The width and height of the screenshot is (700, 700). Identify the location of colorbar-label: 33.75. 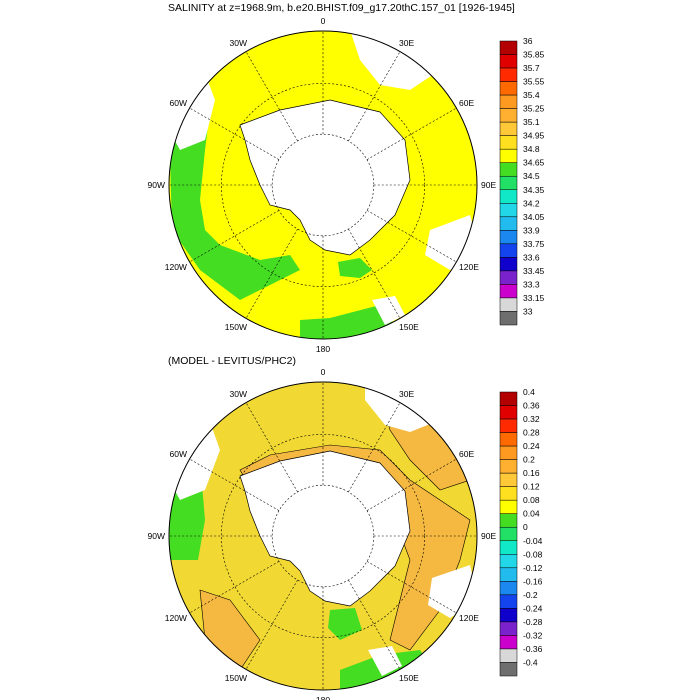
(534, 244).